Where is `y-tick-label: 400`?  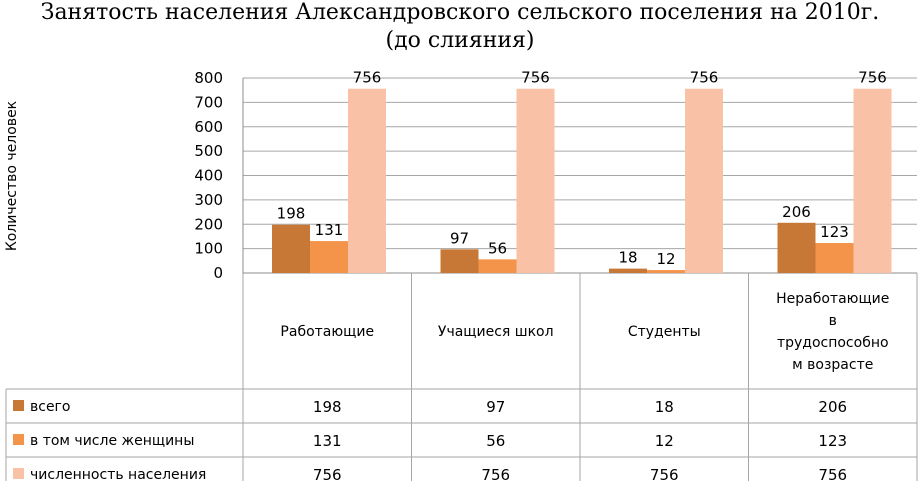 y-tick-label: 400 is located at coordinates (208, 176).